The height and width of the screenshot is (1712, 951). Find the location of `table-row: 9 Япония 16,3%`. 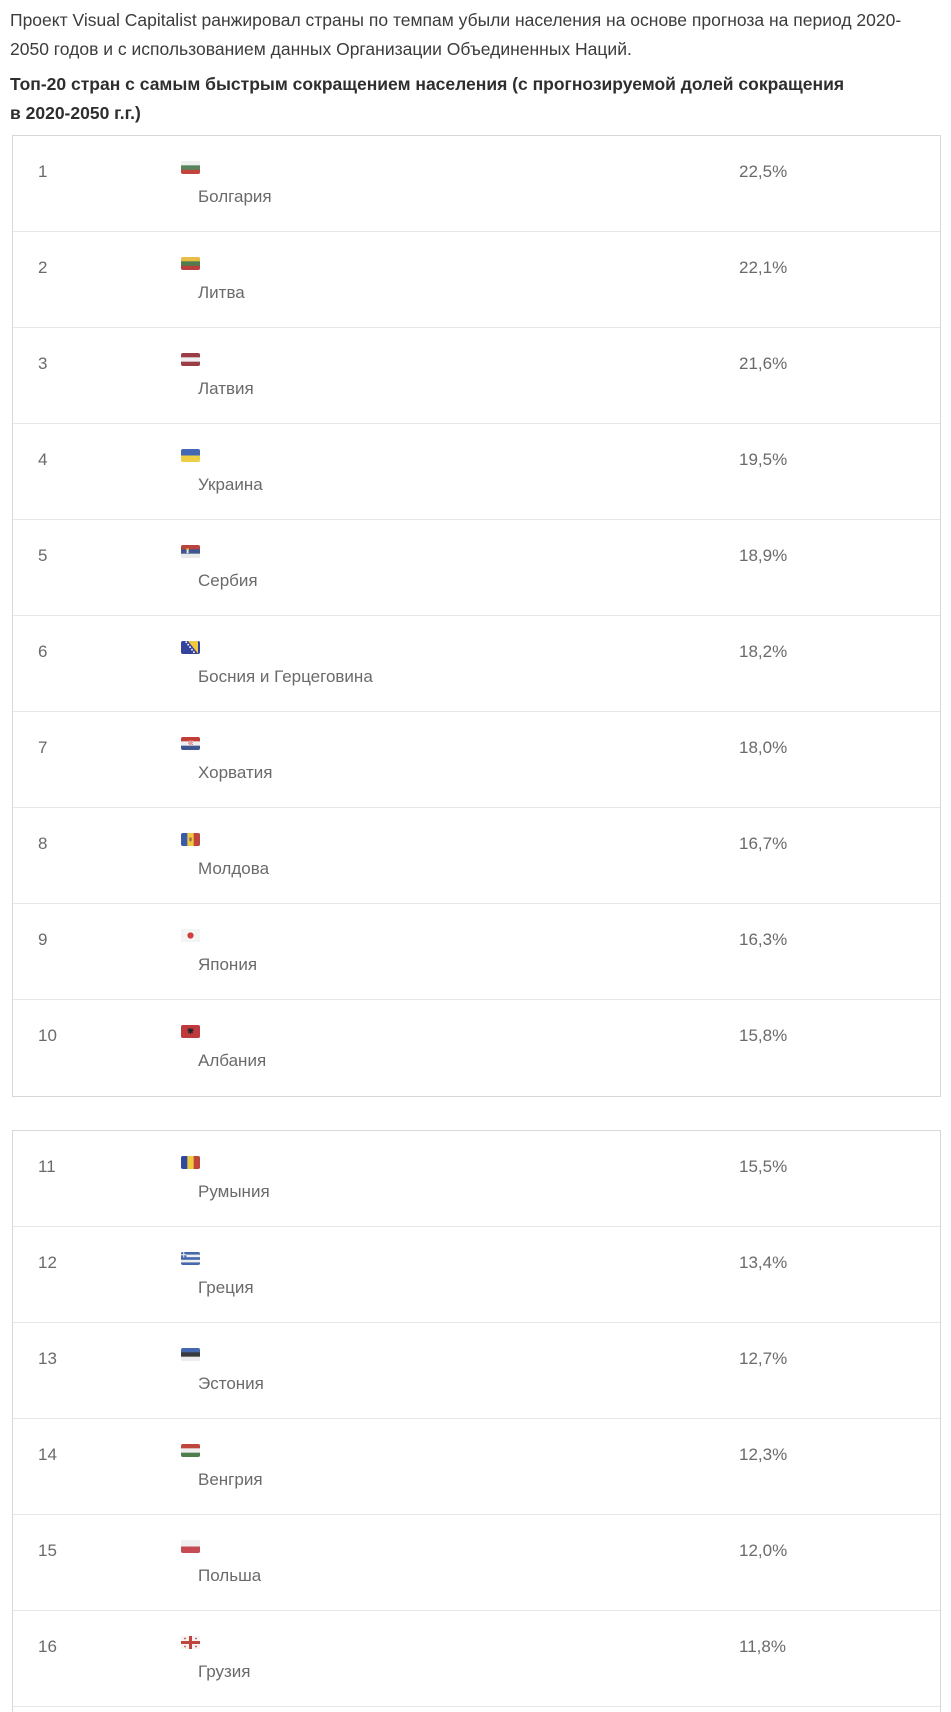

table-row: 9 Япония 16,3% is located at coordinates (476, 952).